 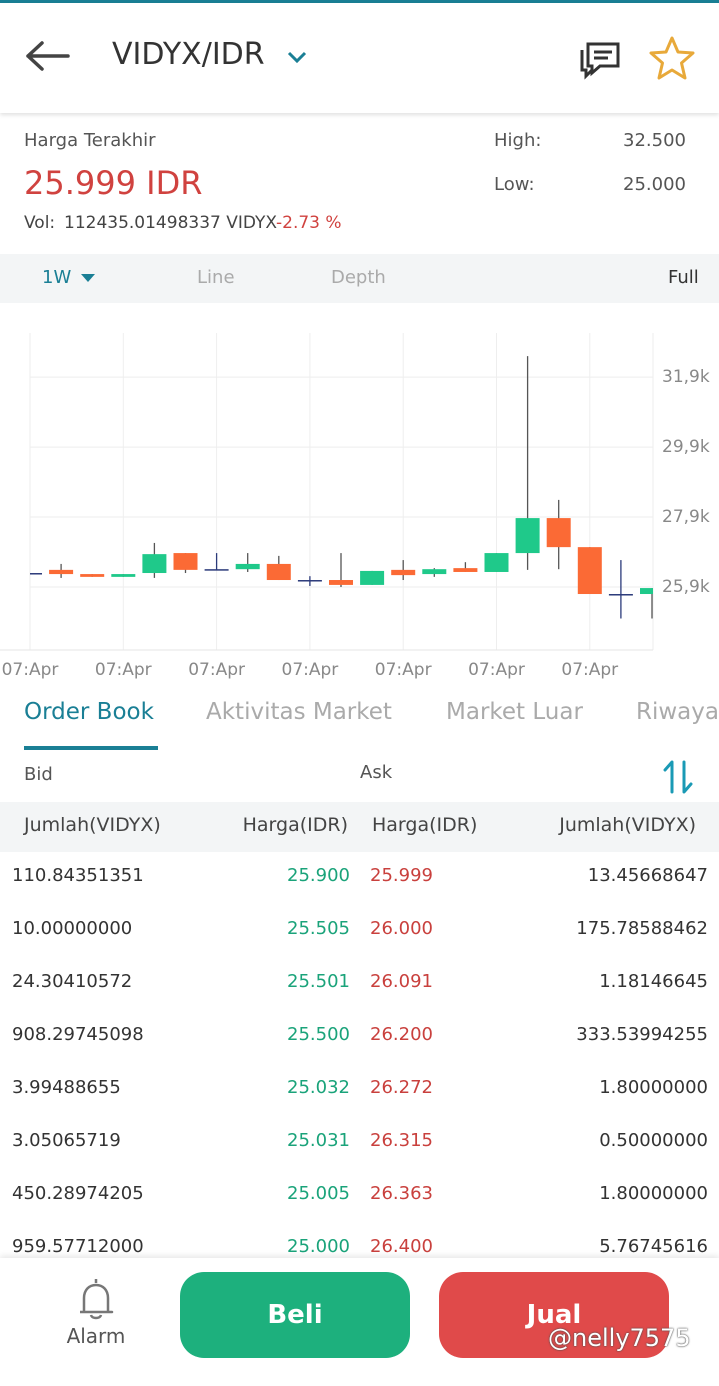 I want to click on bid-amount: 450.28974205, so click(x=78, y=1193).